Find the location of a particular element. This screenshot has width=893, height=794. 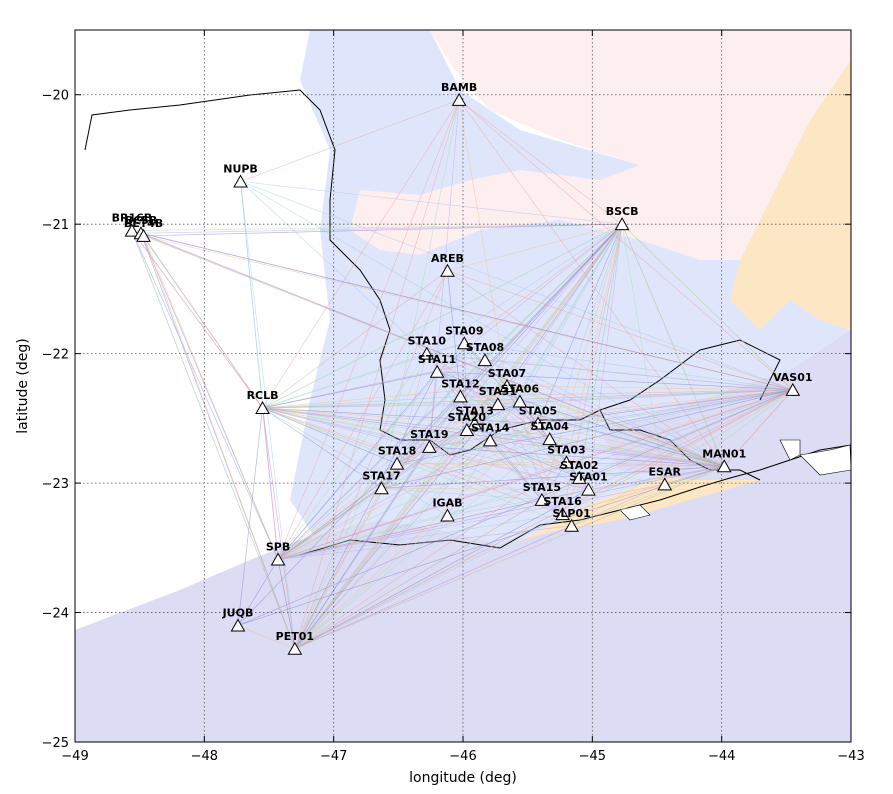

station-sta13: STA13 is located at coordinates (474, 417).